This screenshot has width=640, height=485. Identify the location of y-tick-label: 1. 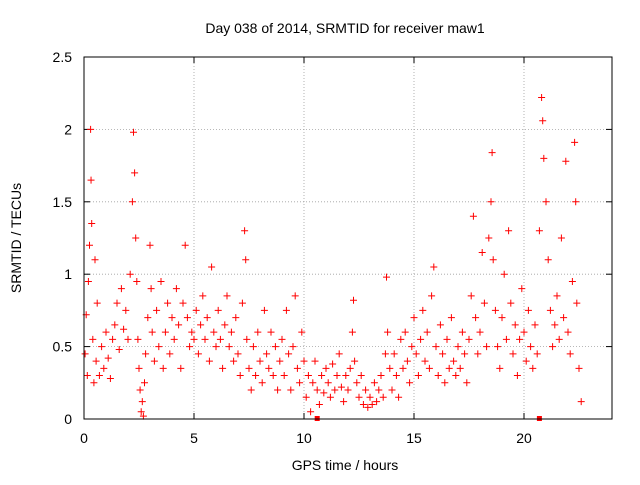
(68, 274).